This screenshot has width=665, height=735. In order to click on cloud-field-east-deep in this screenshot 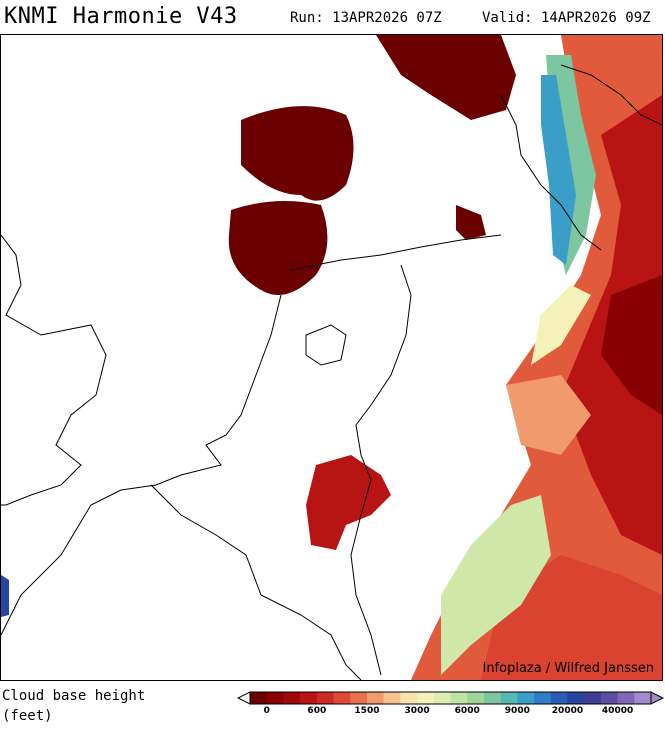, I will do `click(631, 345)`.